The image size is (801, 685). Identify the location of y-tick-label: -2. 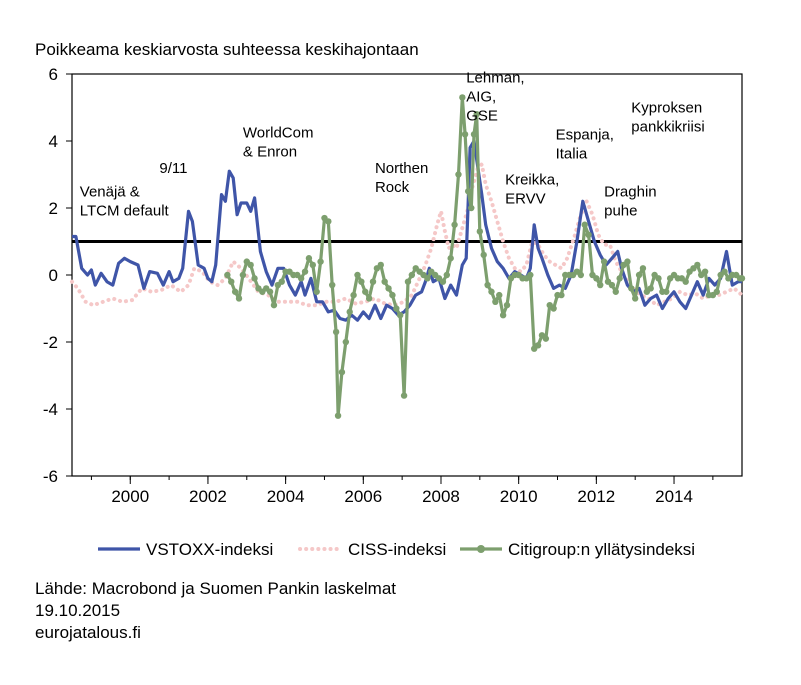
(50, 342).